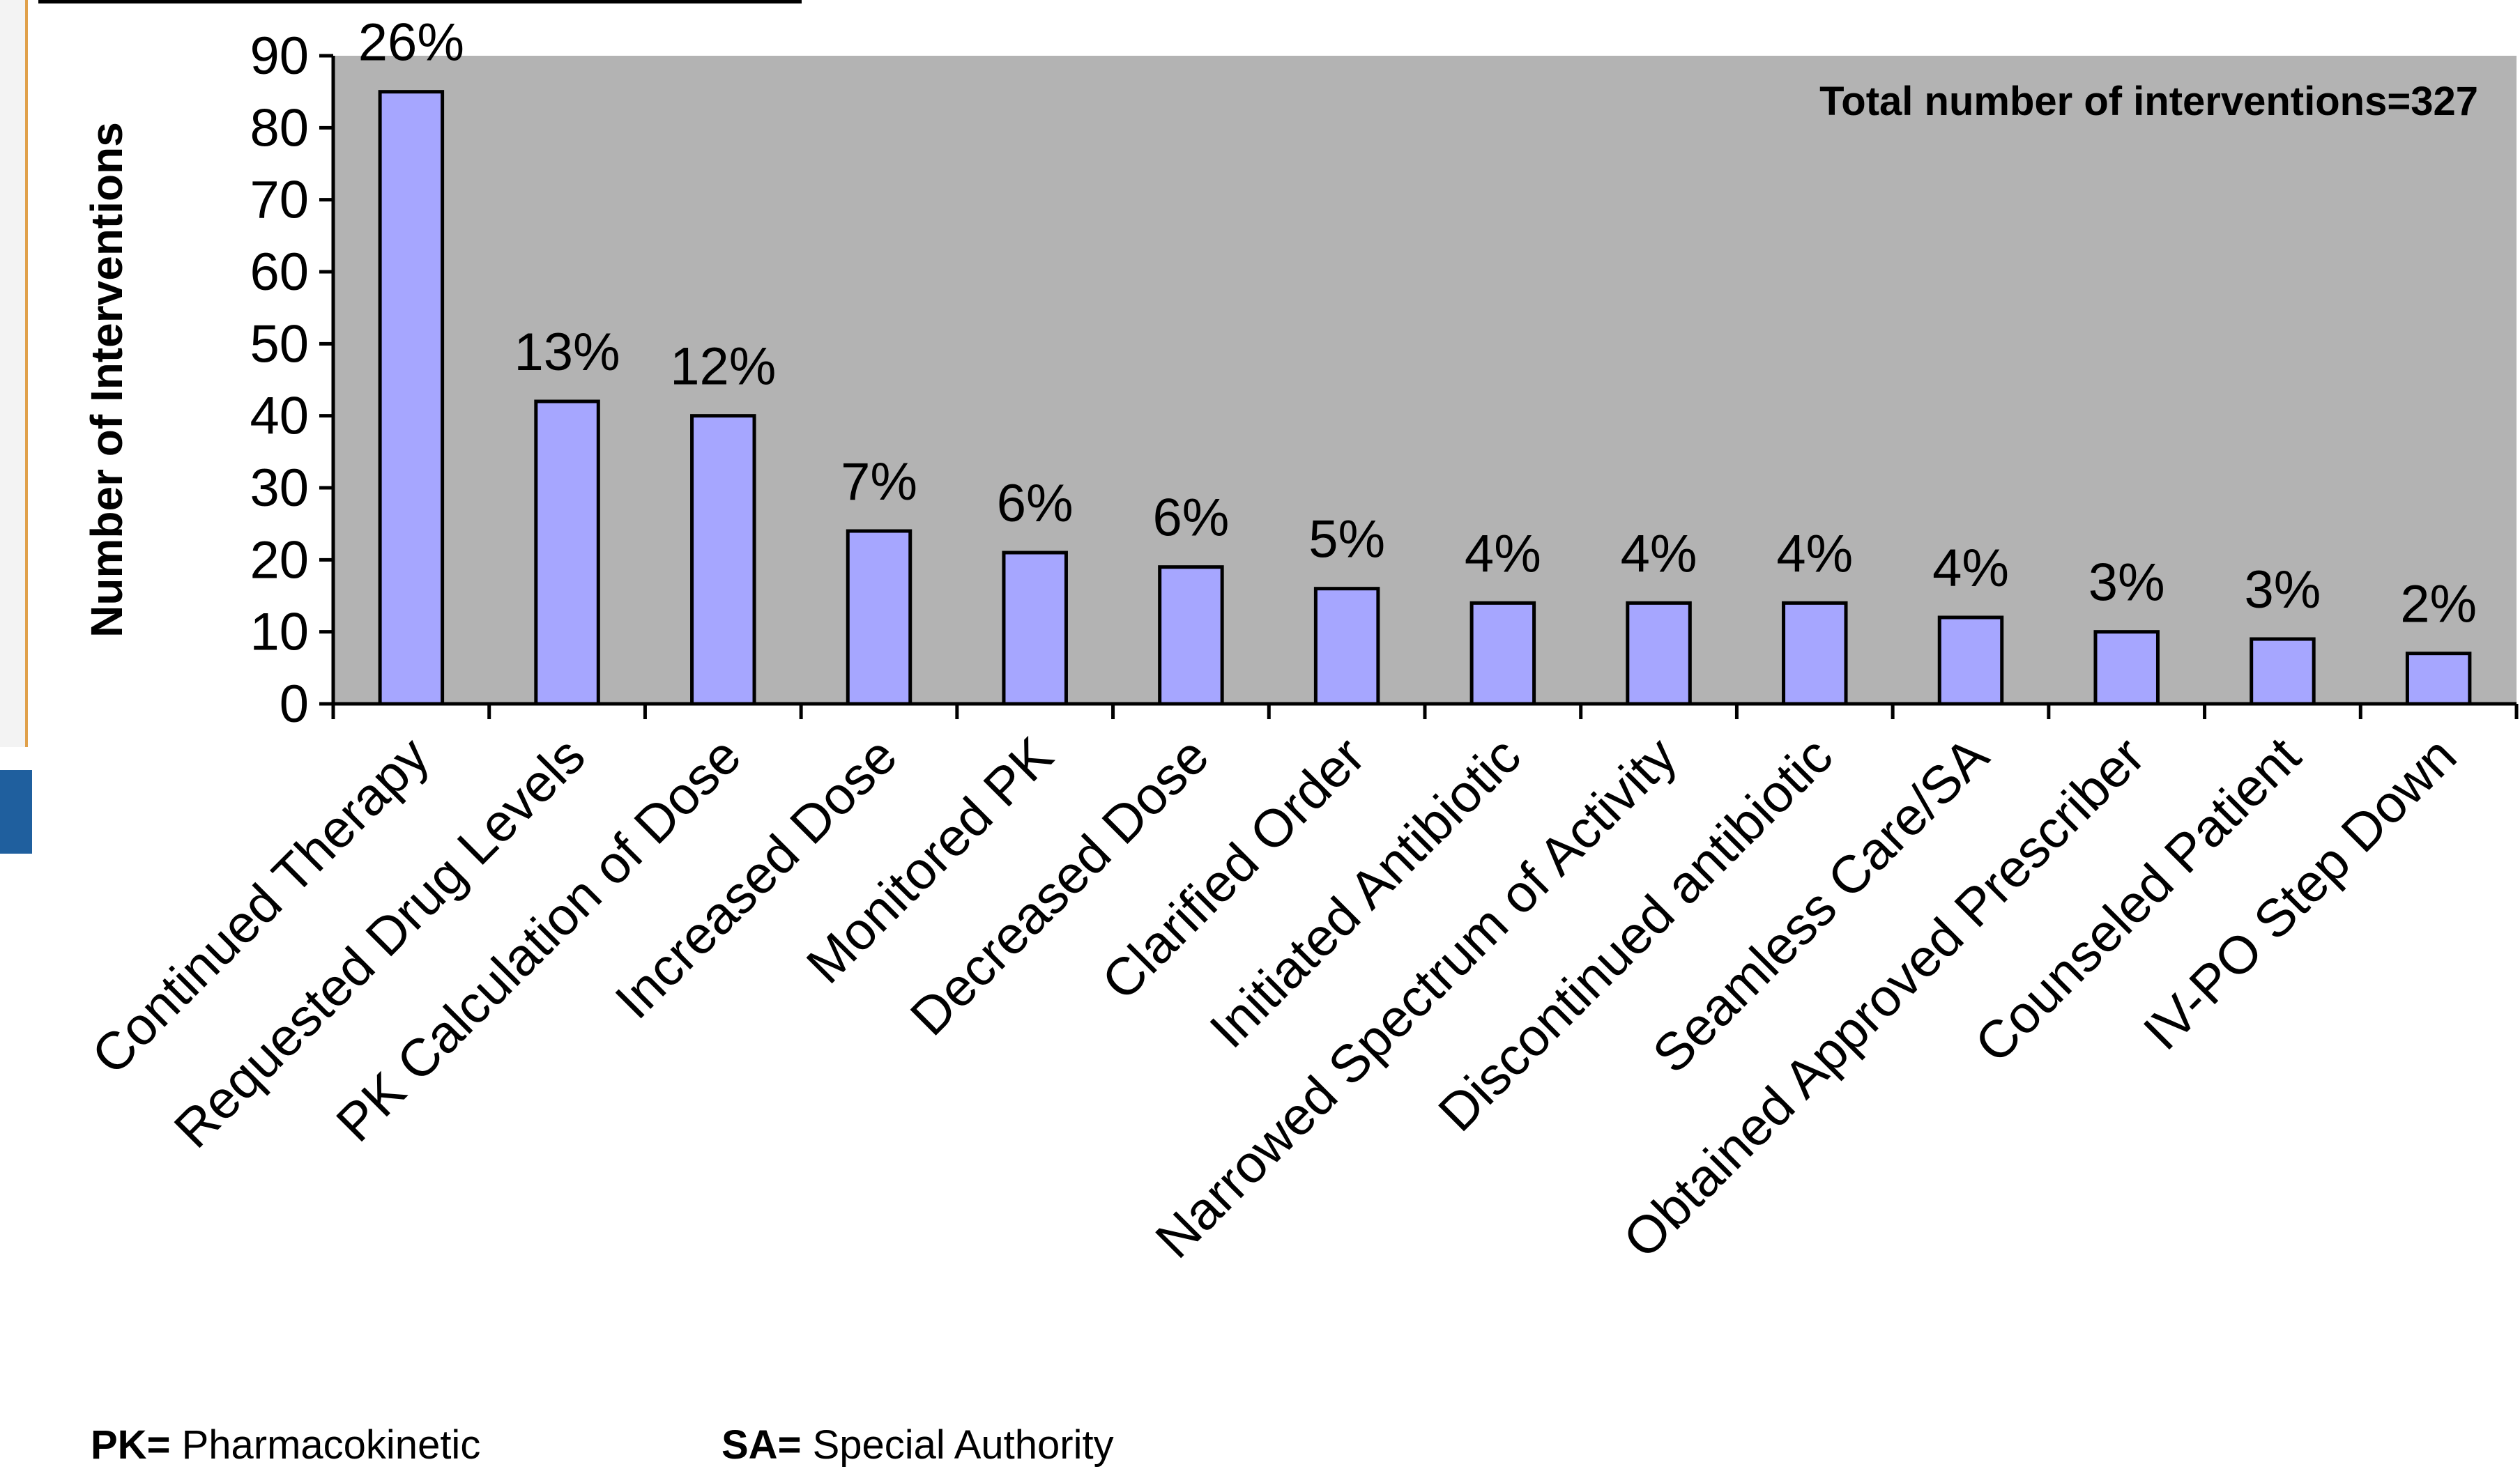 The height and width of the screenshot is (1469, 2520). What do you see at coordinates (756, 878) in the screenshot?
I see `x-category-label: Increased Dose` at bounding box center [756, 878].